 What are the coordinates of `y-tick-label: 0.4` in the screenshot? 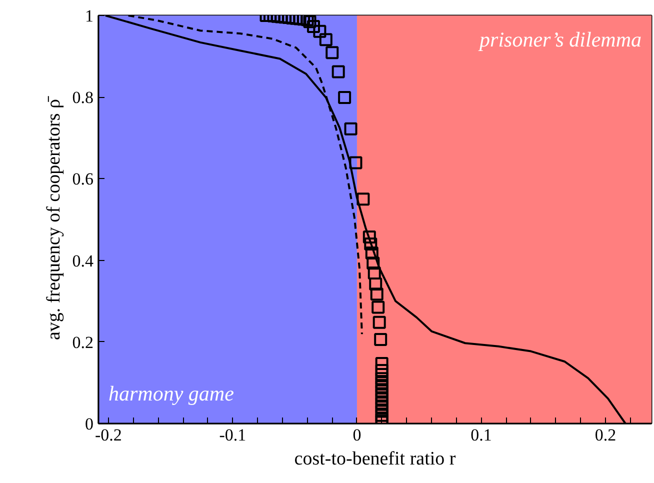 It's located at (83, 260).